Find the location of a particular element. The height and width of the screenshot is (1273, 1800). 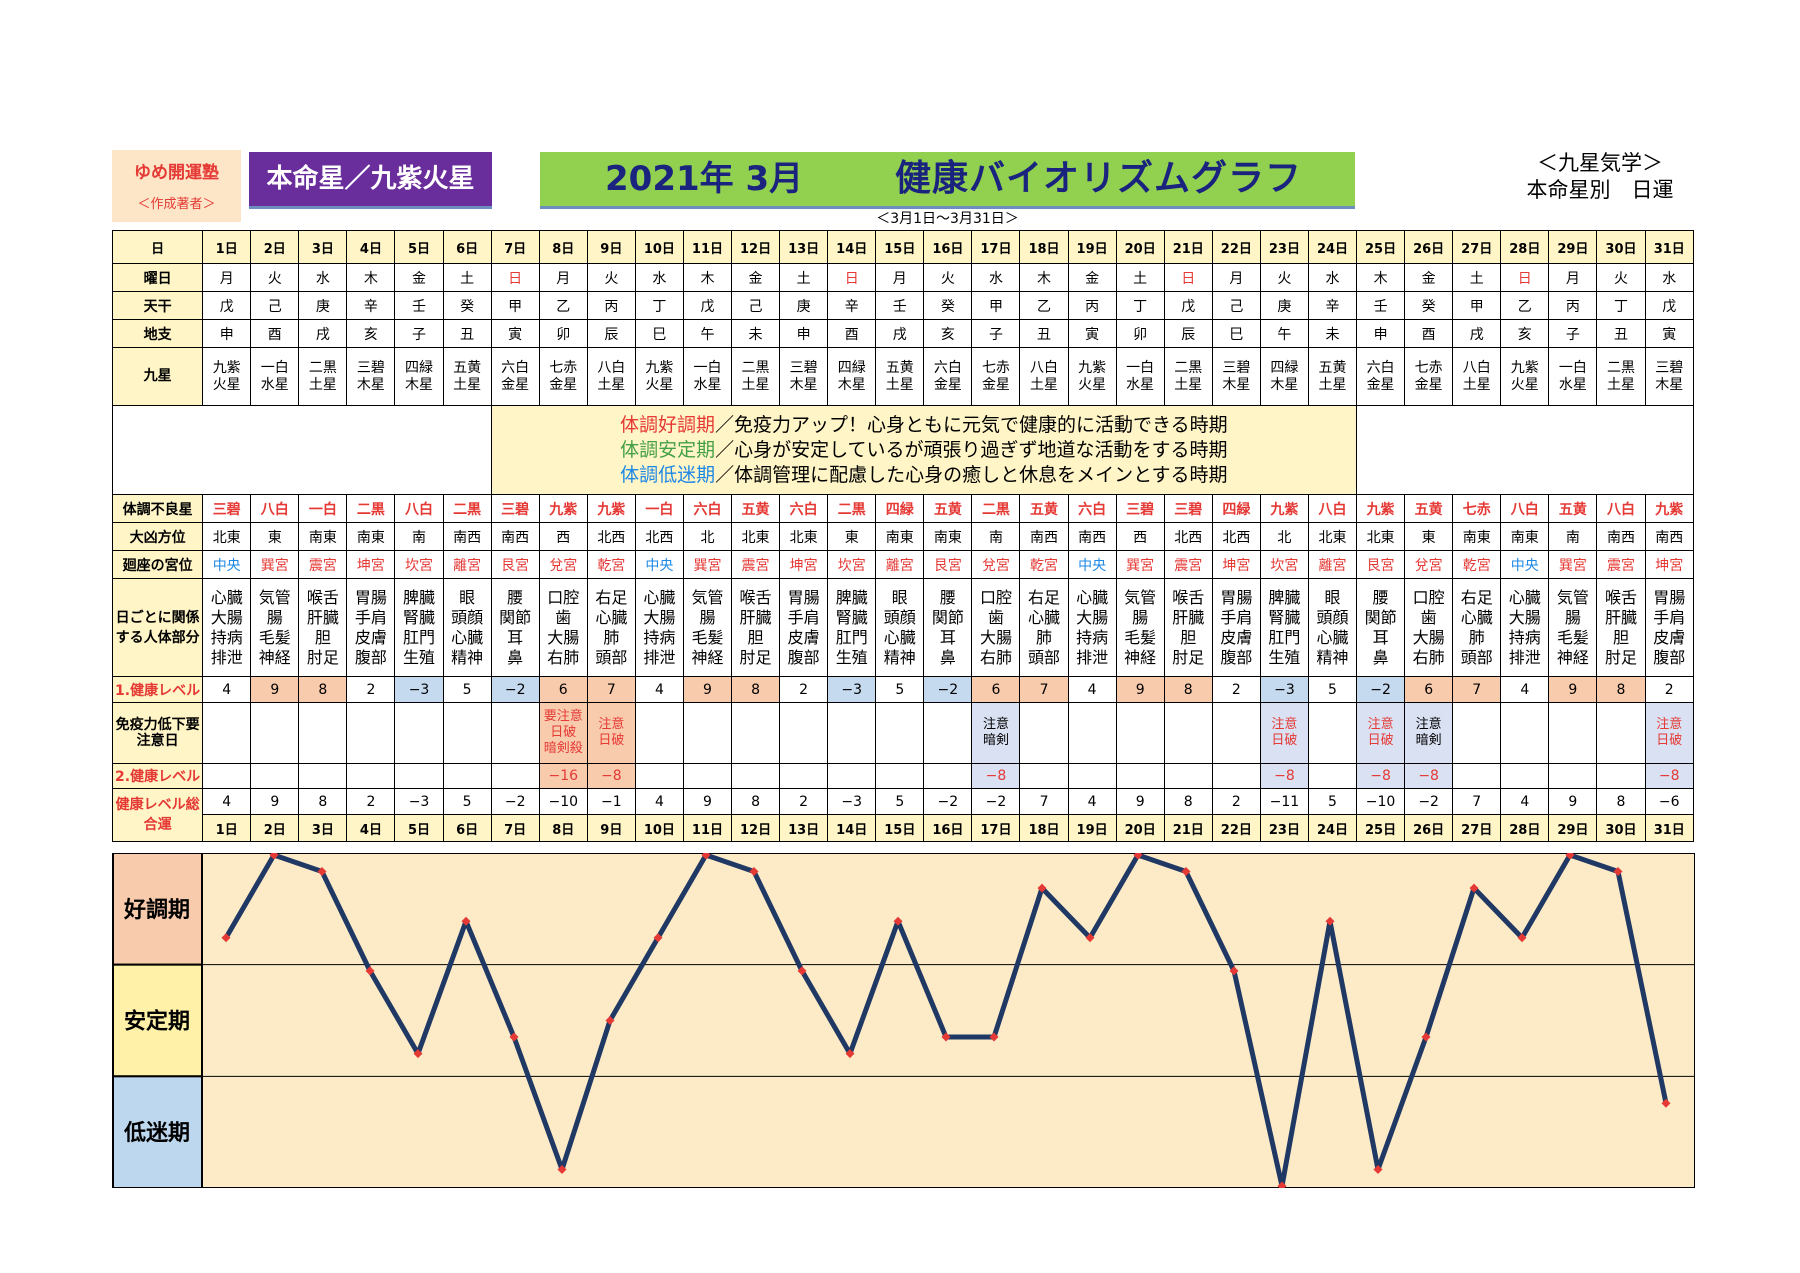

total-cell: −10 is located at coordinates (563, 801).